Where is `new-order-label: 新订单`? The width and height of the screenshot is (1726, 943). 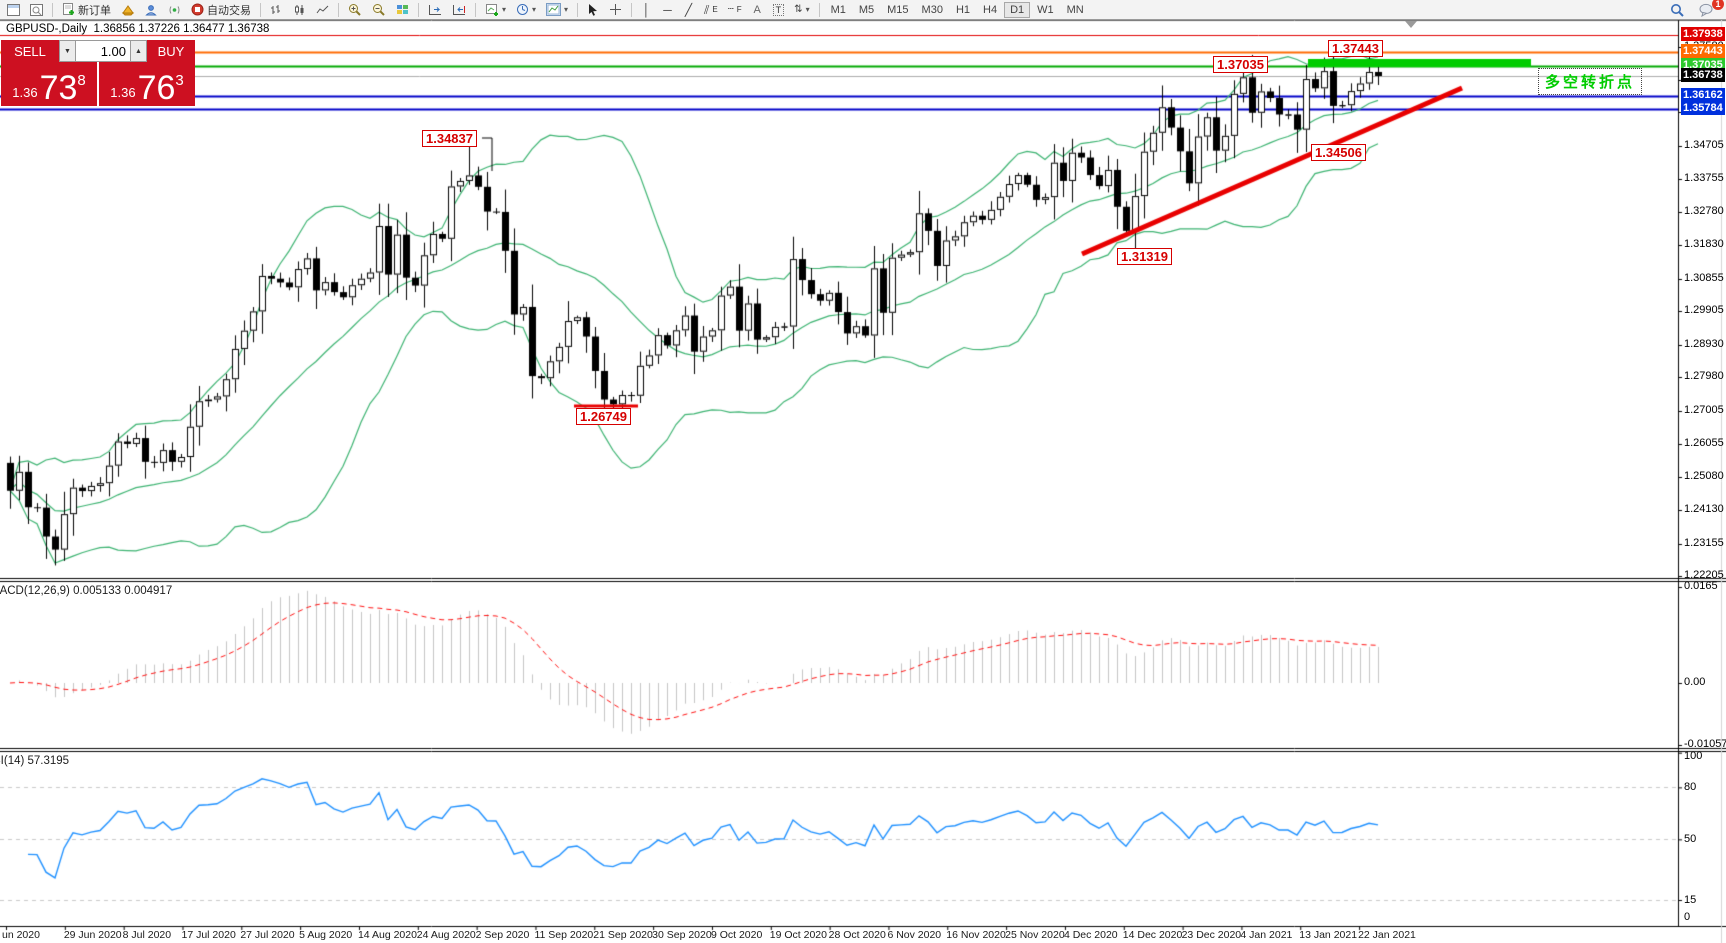 new-order-label: 新订单 is located at coordinates (94, 10).